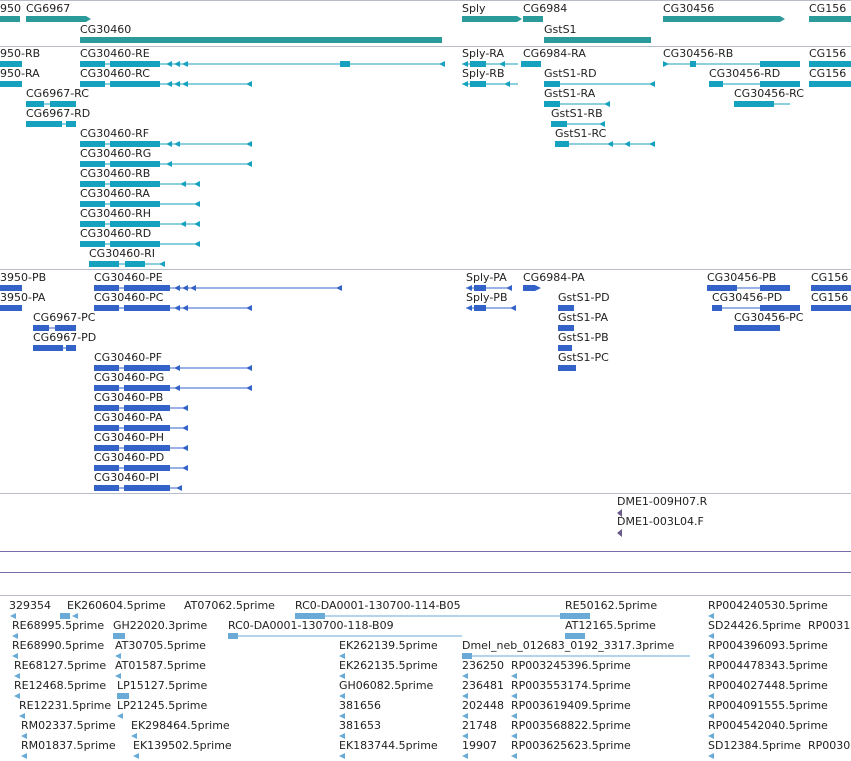  I want to click on protein-label: CG30456-PB, so click(742, 277).